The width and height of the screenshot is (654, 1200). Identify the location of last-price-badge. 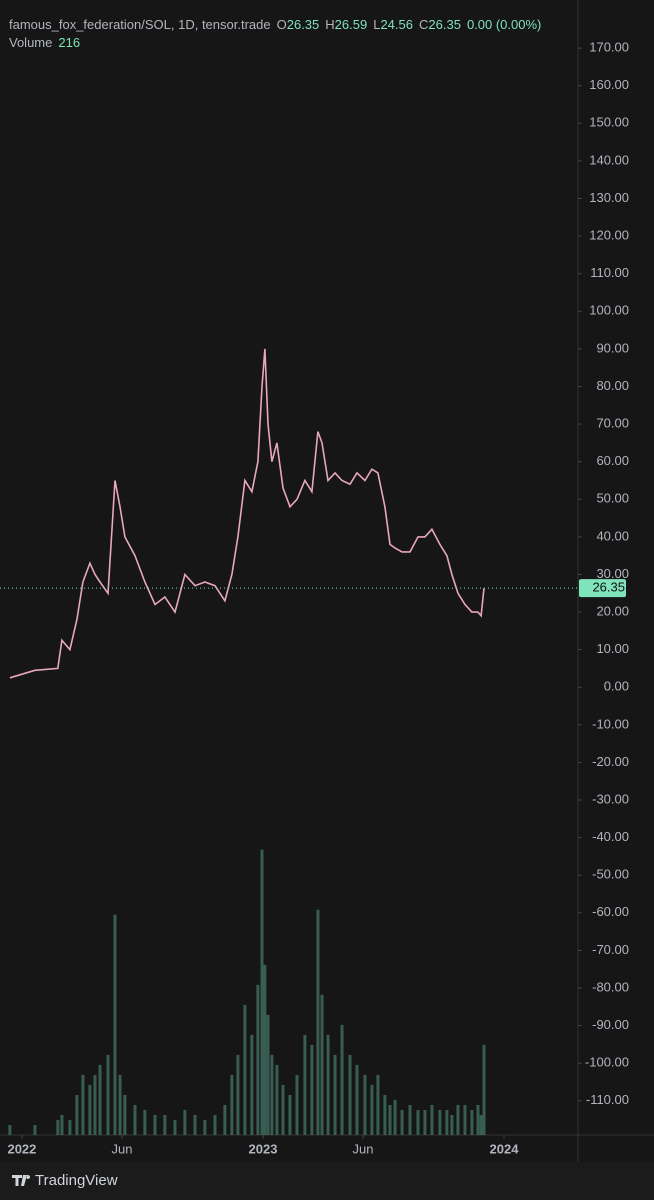
(602, 588).